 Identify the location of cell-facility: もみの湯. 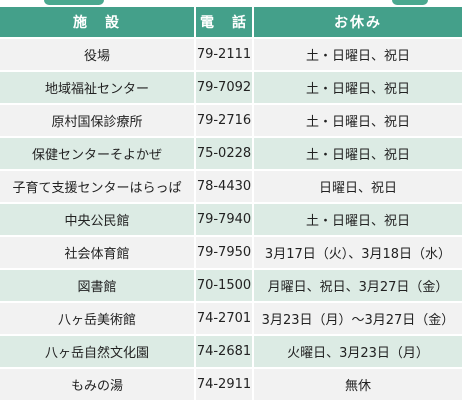
(98, 383).